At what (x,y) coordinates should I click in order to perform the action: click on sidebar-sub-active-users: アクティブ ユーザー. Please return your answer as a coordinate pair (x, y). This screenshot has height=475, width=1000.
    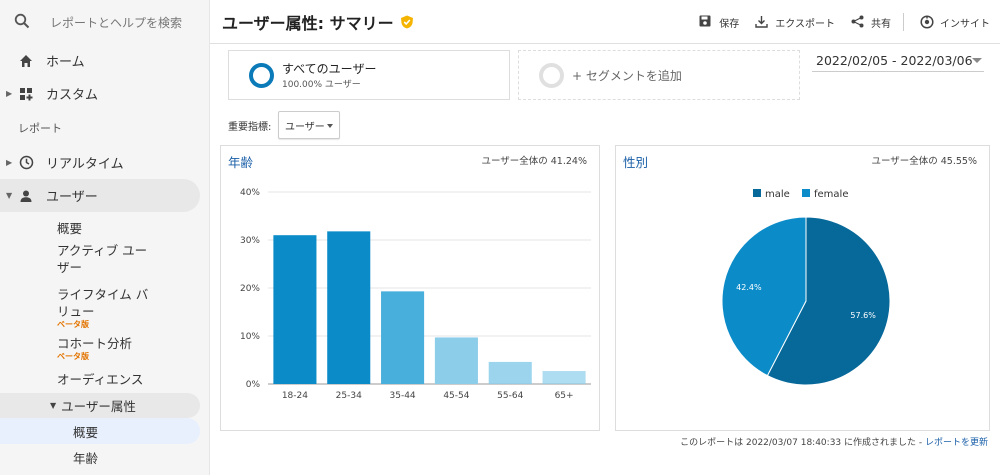
    Looking at the image, I should click on (102, 259).